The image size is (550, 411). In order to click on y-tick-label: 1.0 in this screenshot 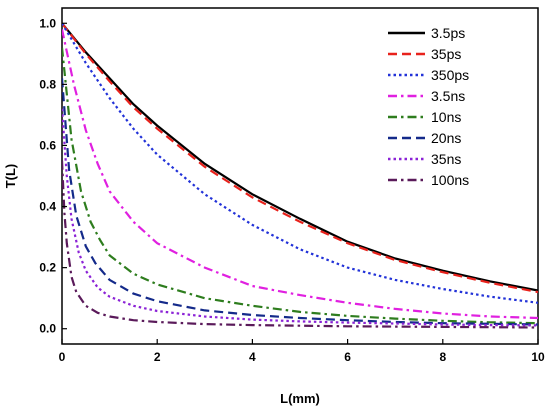, I will do `click(47, 23)`.